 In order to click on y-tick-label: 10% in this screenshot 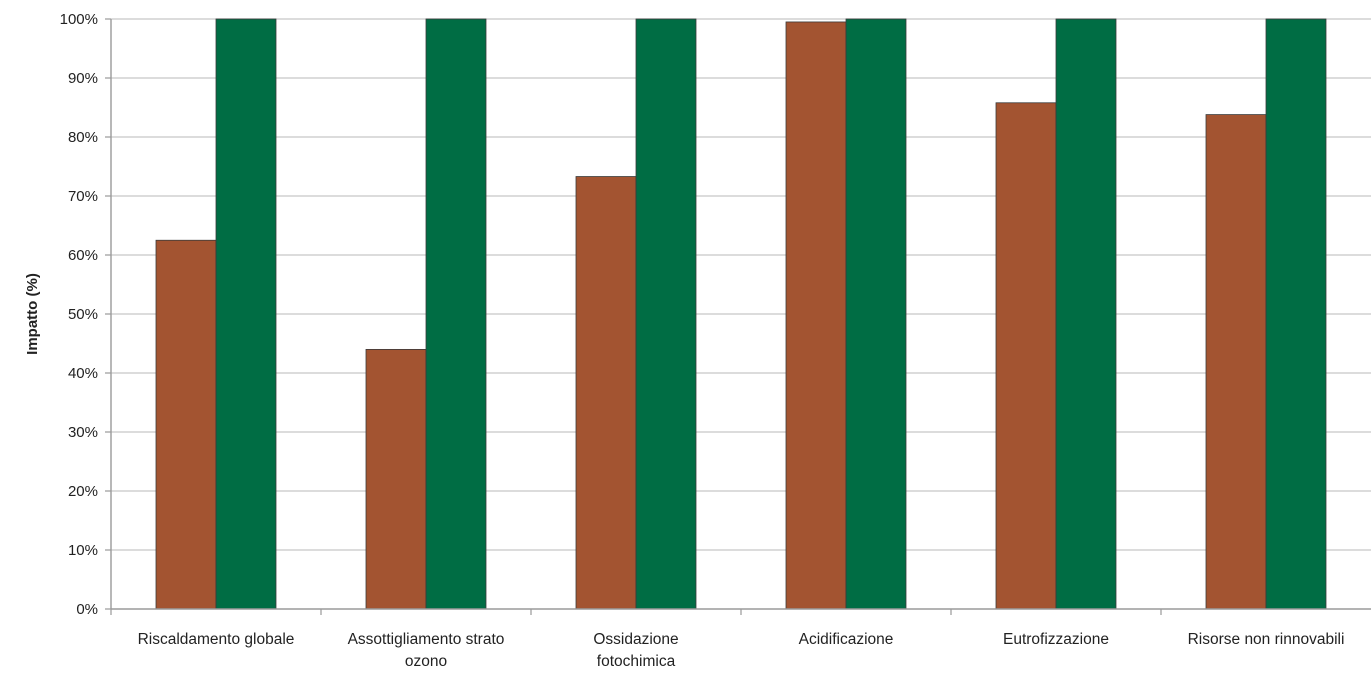, I will do `click(83, 550)`.